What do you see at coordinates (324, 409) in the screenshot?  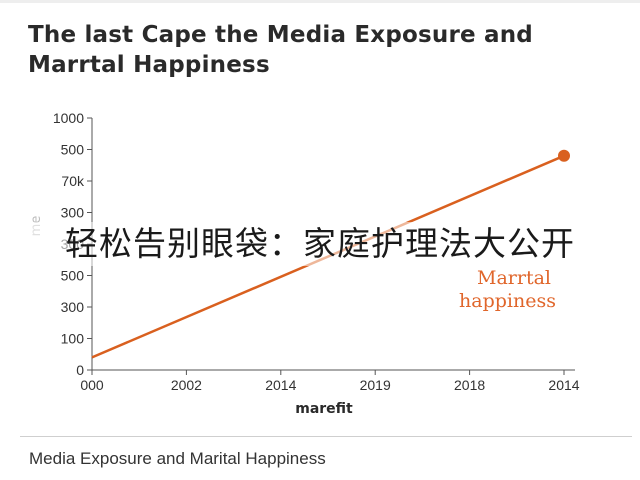 I see `x-axis-label: marefit` at bounding box center [324, 409].